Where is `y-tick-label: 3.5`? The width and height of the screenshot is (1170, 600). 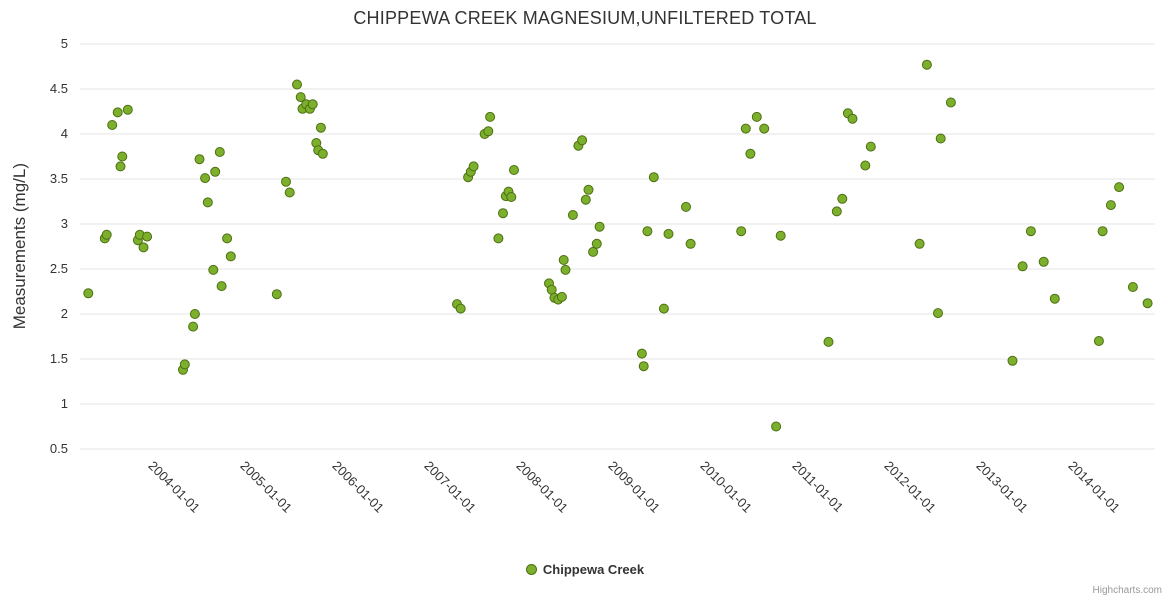 y-tick-label: 3.5 is located at coordinates (58, 178).